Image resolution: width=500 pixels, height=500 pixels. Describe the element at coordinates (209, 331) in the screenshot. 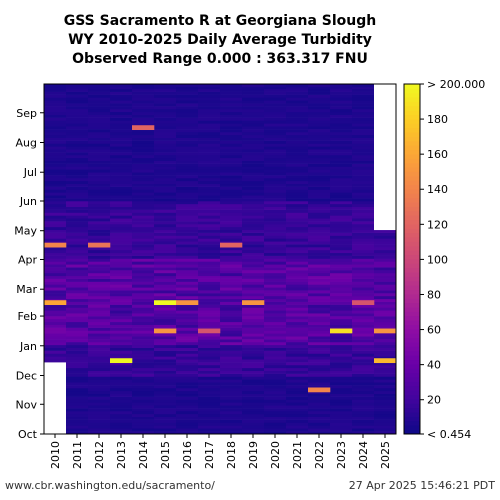

I see `turbidity-event-2017-jan` at that location.